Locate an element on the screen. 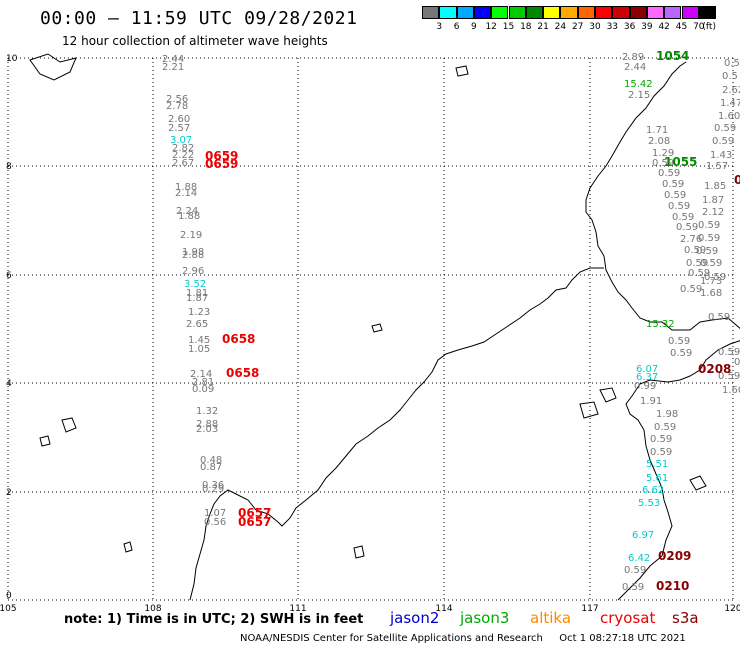 This screenshot has height=650, width=740. wave-height-value: 0.36 is located at coordinates (213, 485).